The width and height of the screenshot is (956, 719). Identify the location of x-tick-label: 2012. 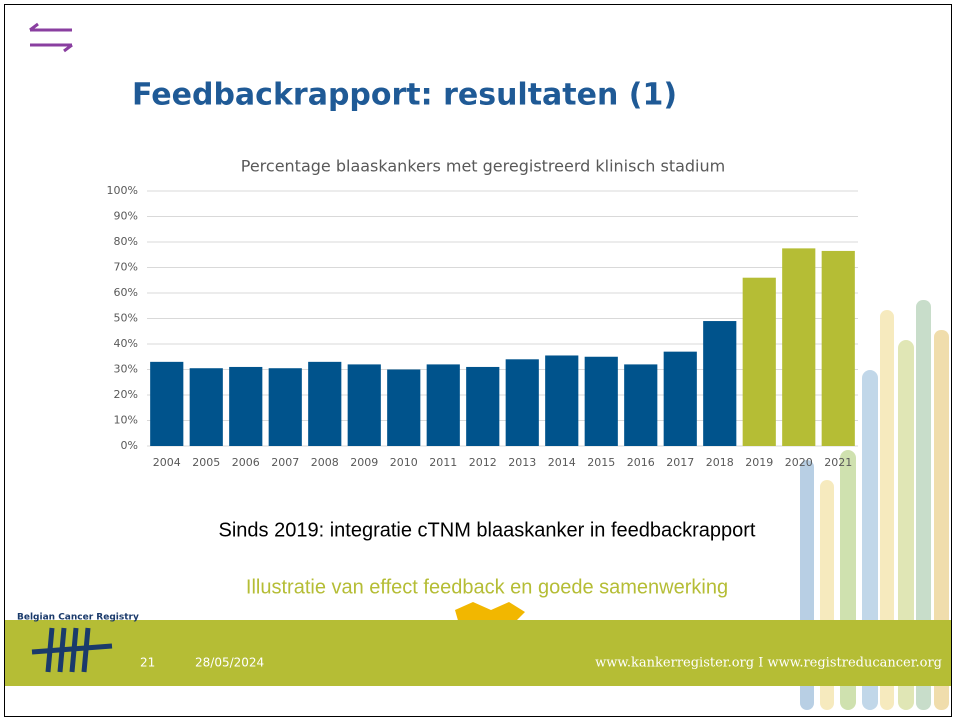
(483, 462).